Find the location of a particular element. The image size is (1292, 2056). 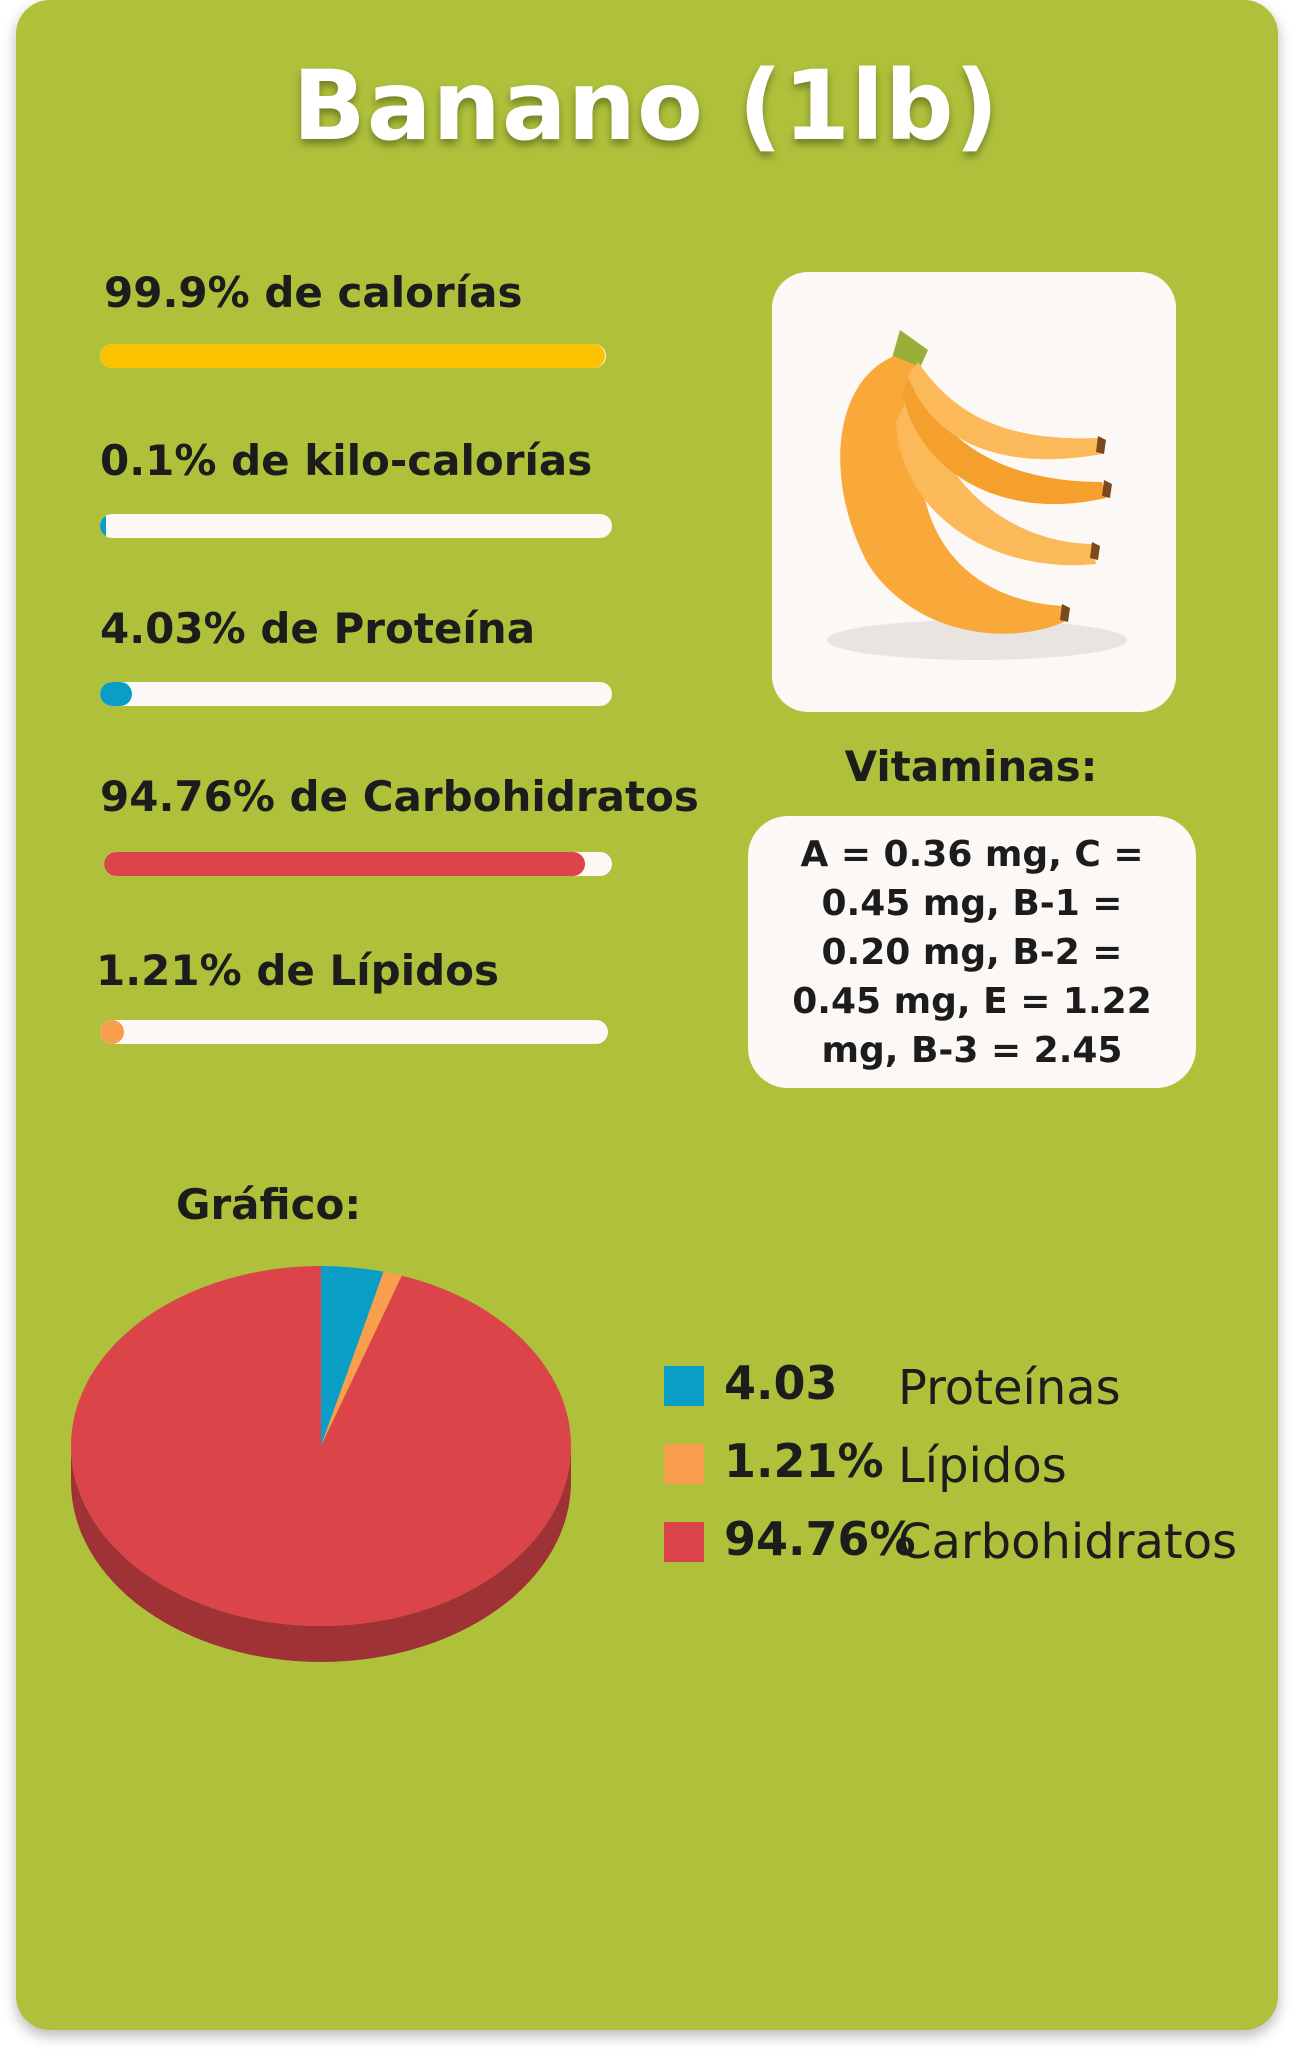

legend-name-protein: Proteínas is located at coordinates (1009, 1388).